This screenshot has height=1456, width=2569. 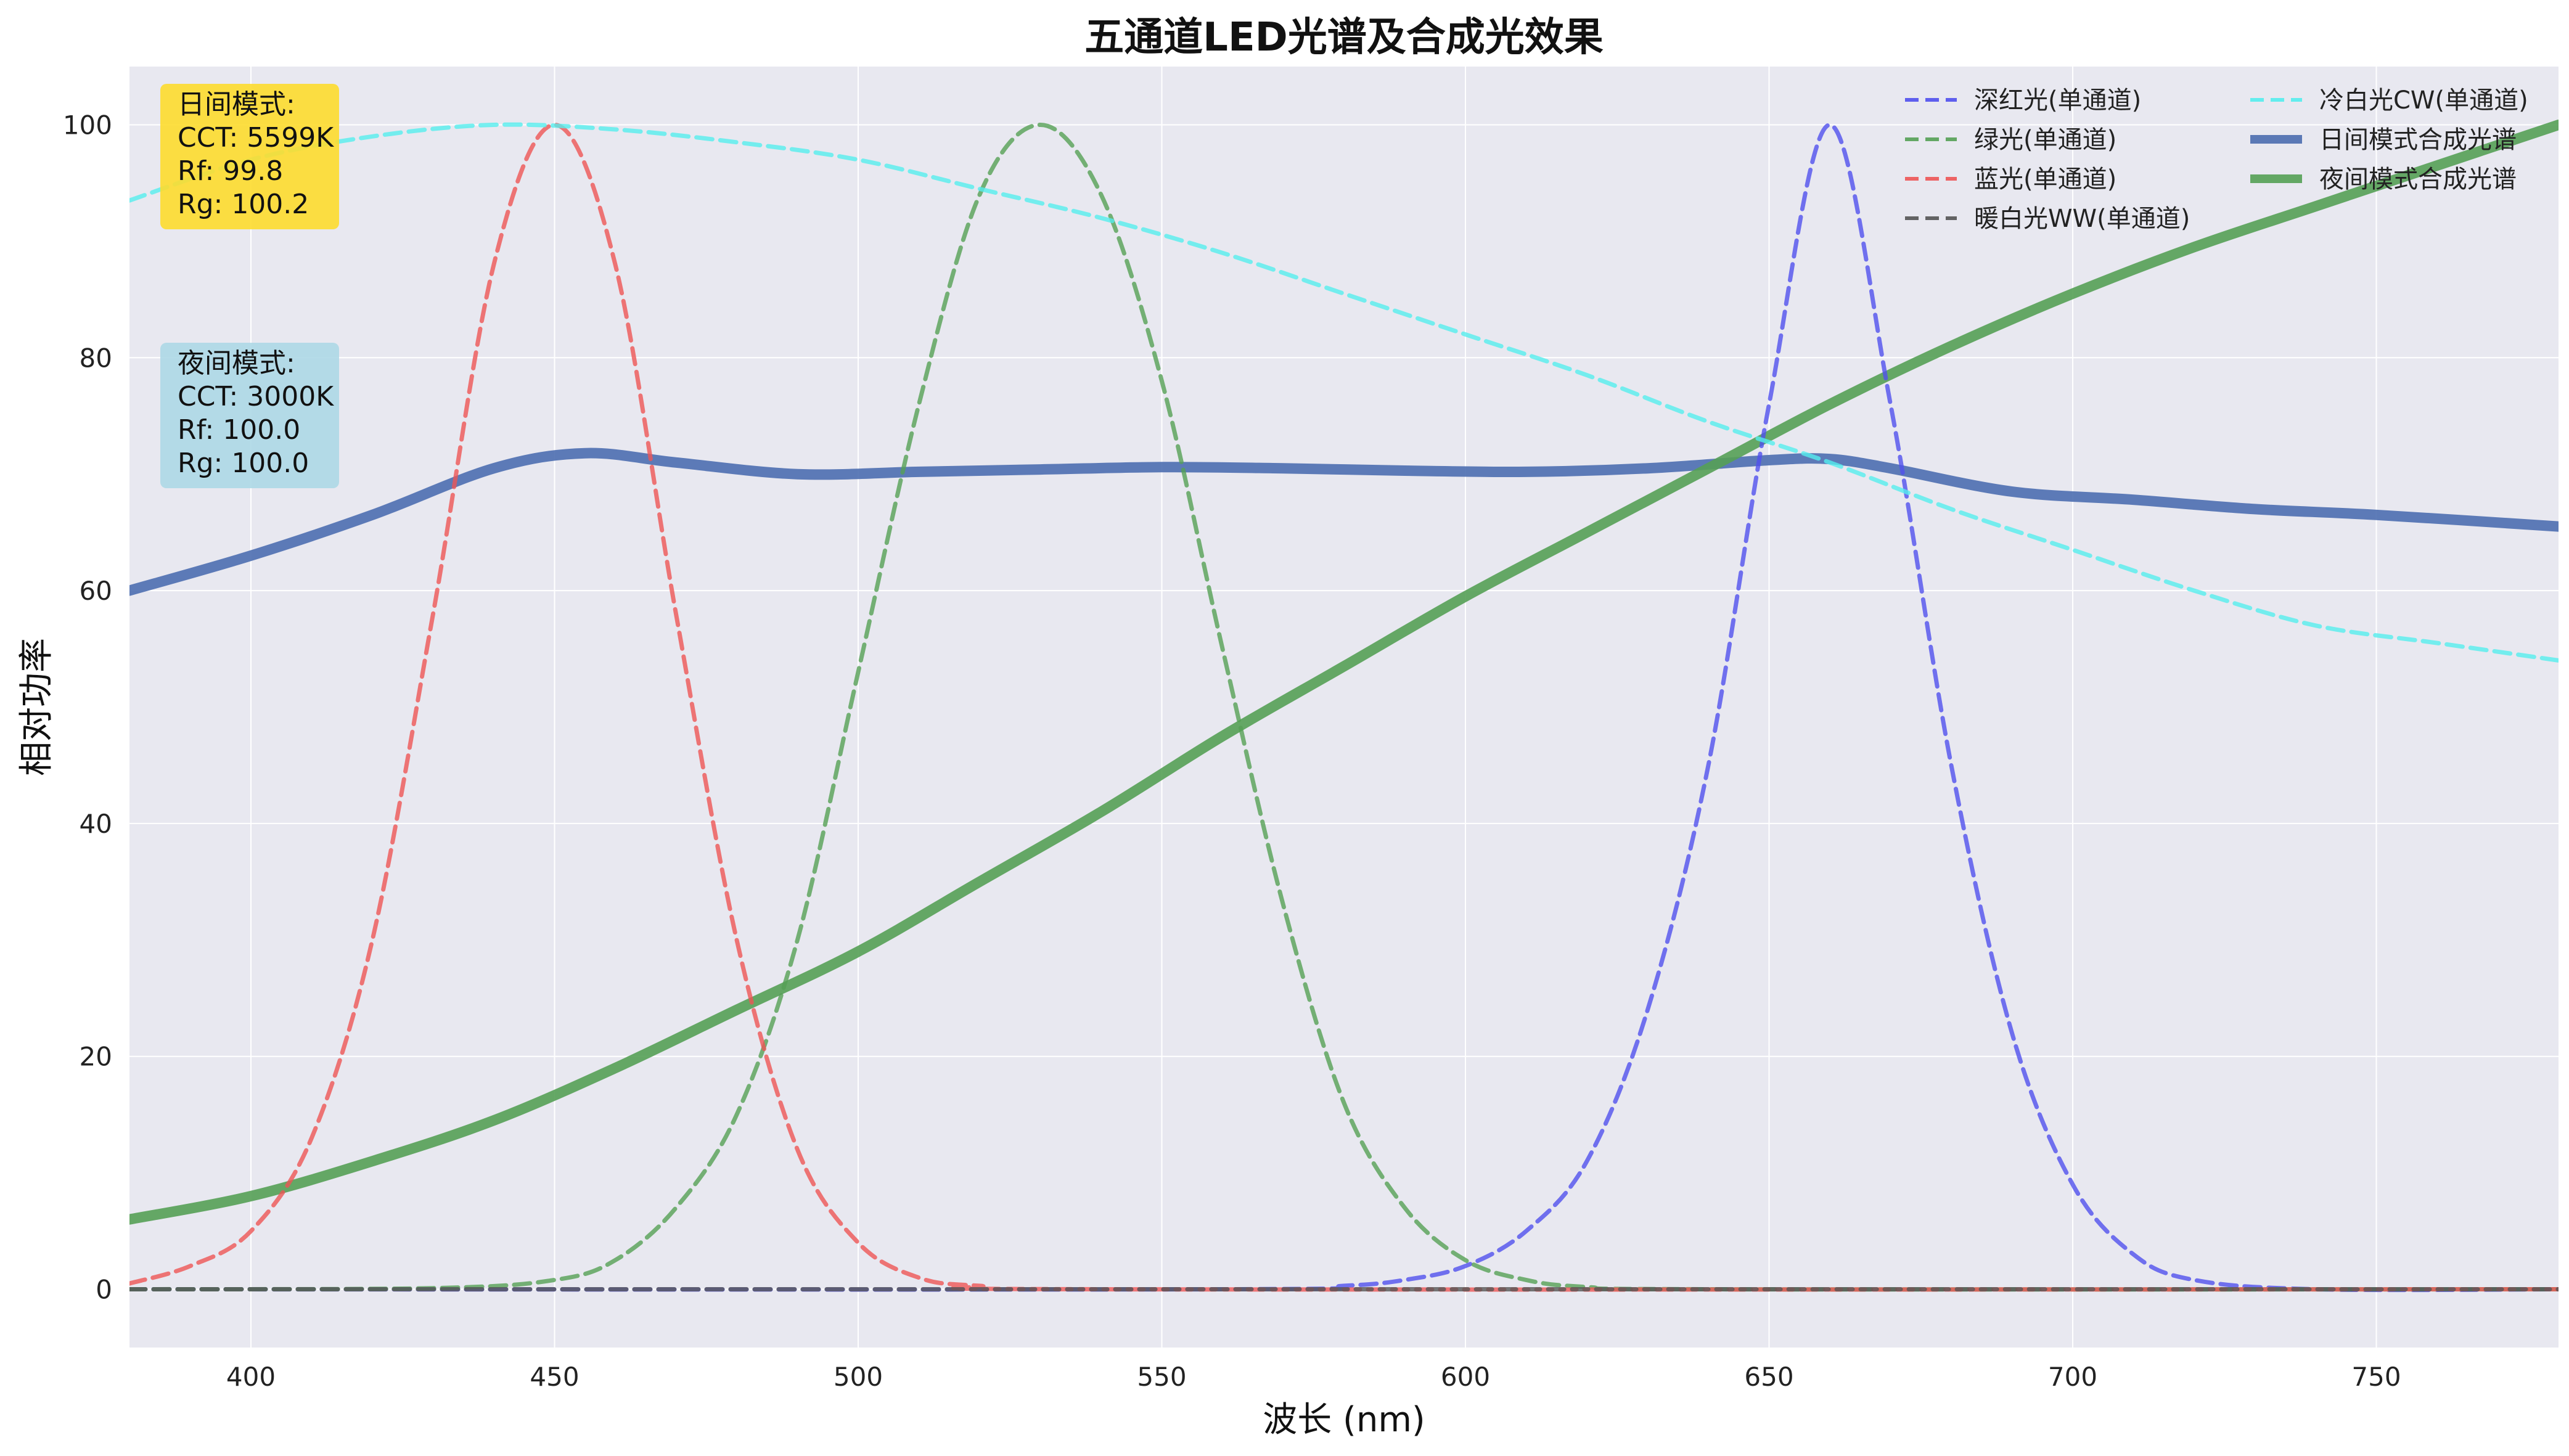 What do you see at coordinates (1344, 37) in the screenshot?
I see `chart-title: 五通道LED光谱及合成光效果` at bounding box center [1344, 37].